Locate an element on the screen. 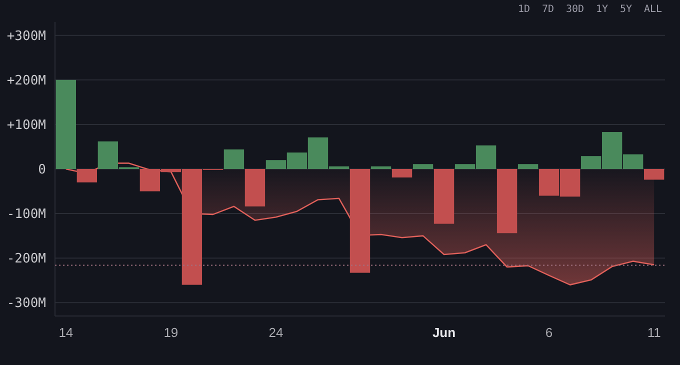  y-tick-label: +300M is located at coordinates (26, 36).